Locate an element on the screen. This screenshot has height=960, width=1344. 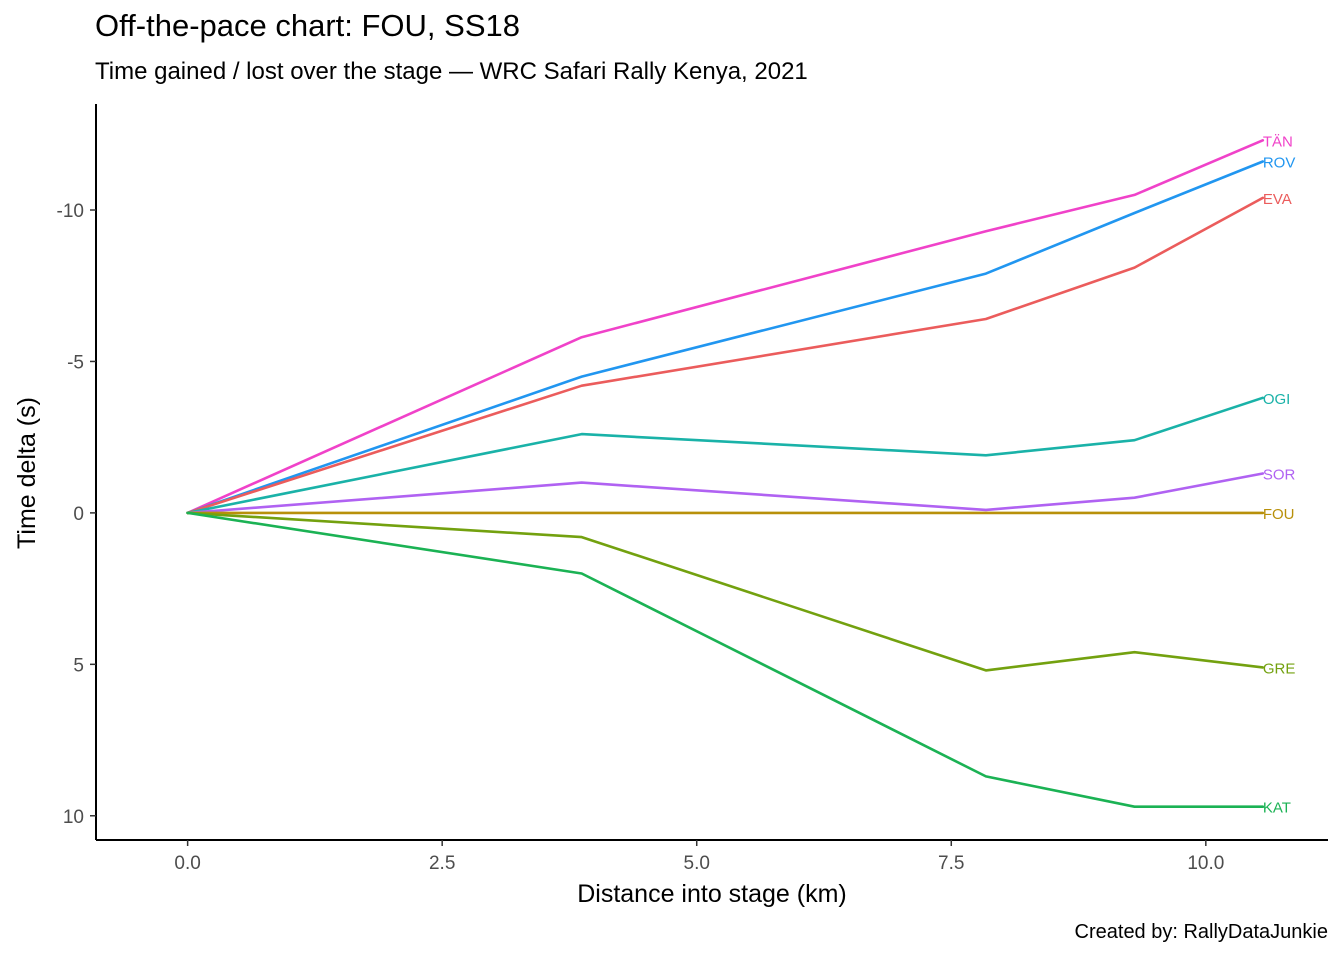
series-end-label: TÄN is located at coordinates (1278, 141).